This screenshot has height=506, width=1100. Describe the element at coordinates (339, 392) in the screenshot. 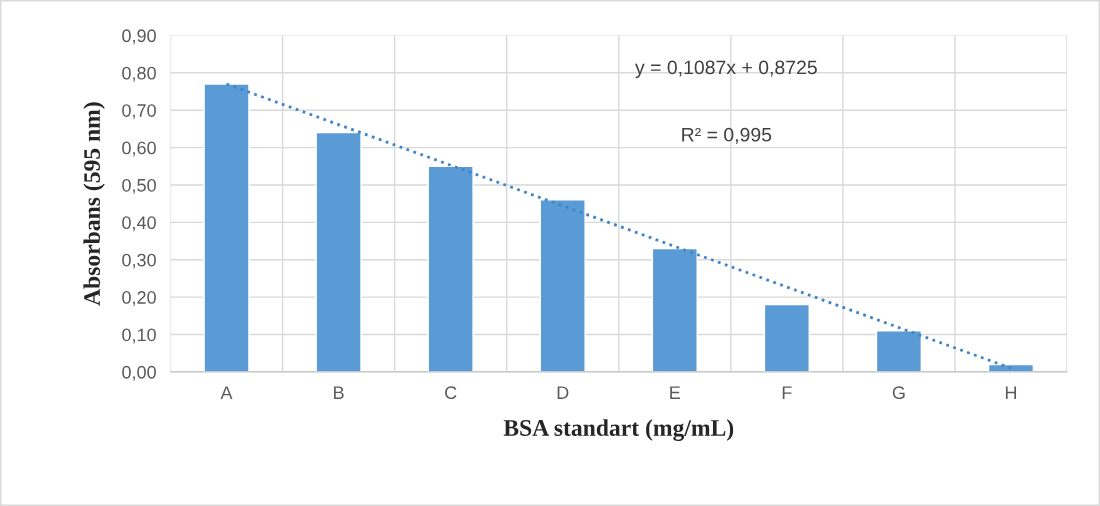

I see `x-tick-label: B` at that location.